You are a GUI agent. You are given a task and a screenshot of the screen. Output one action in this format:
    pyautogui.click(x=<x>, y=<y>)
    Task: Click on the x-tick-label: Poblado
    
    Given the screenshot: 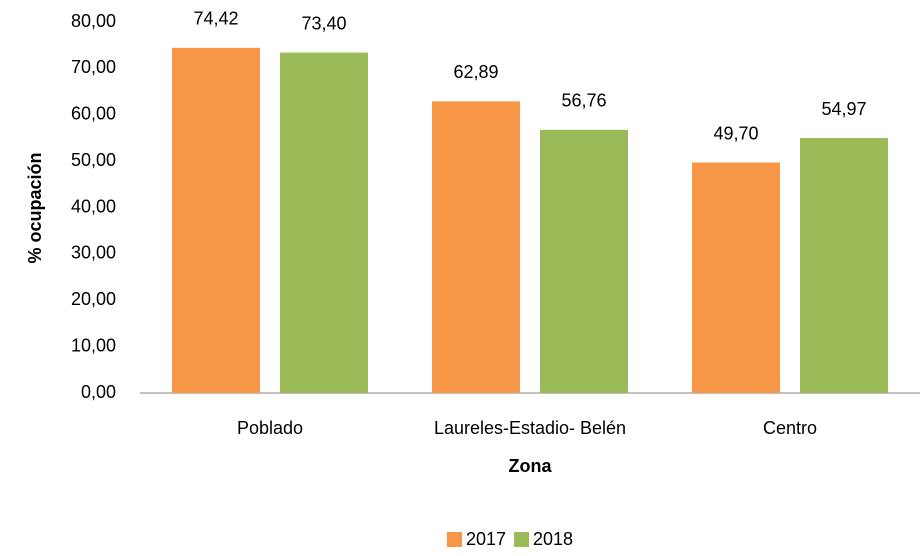 What is the action you would take?
    pyautogui.click(x=270, y=428)
    